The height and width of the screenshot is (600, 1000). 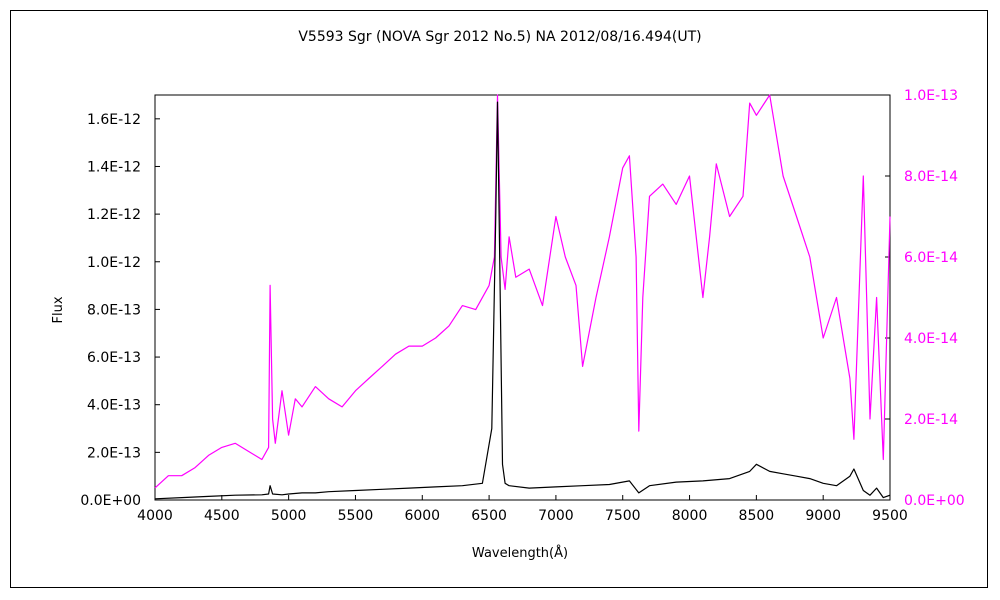 I want to click on y-left-tick-label: 1.0E-12, so click(x=114, y=263).